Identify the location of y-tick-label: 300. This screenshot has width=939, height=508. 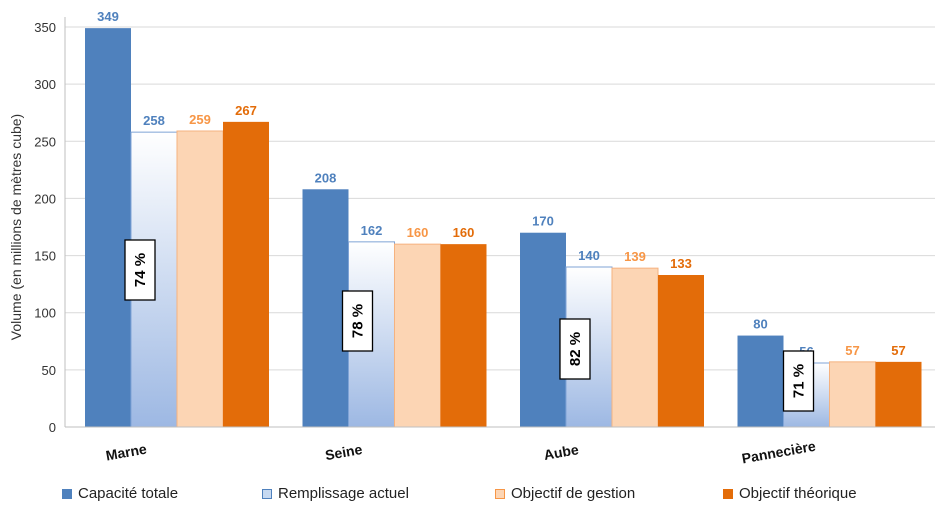
(45, 84).